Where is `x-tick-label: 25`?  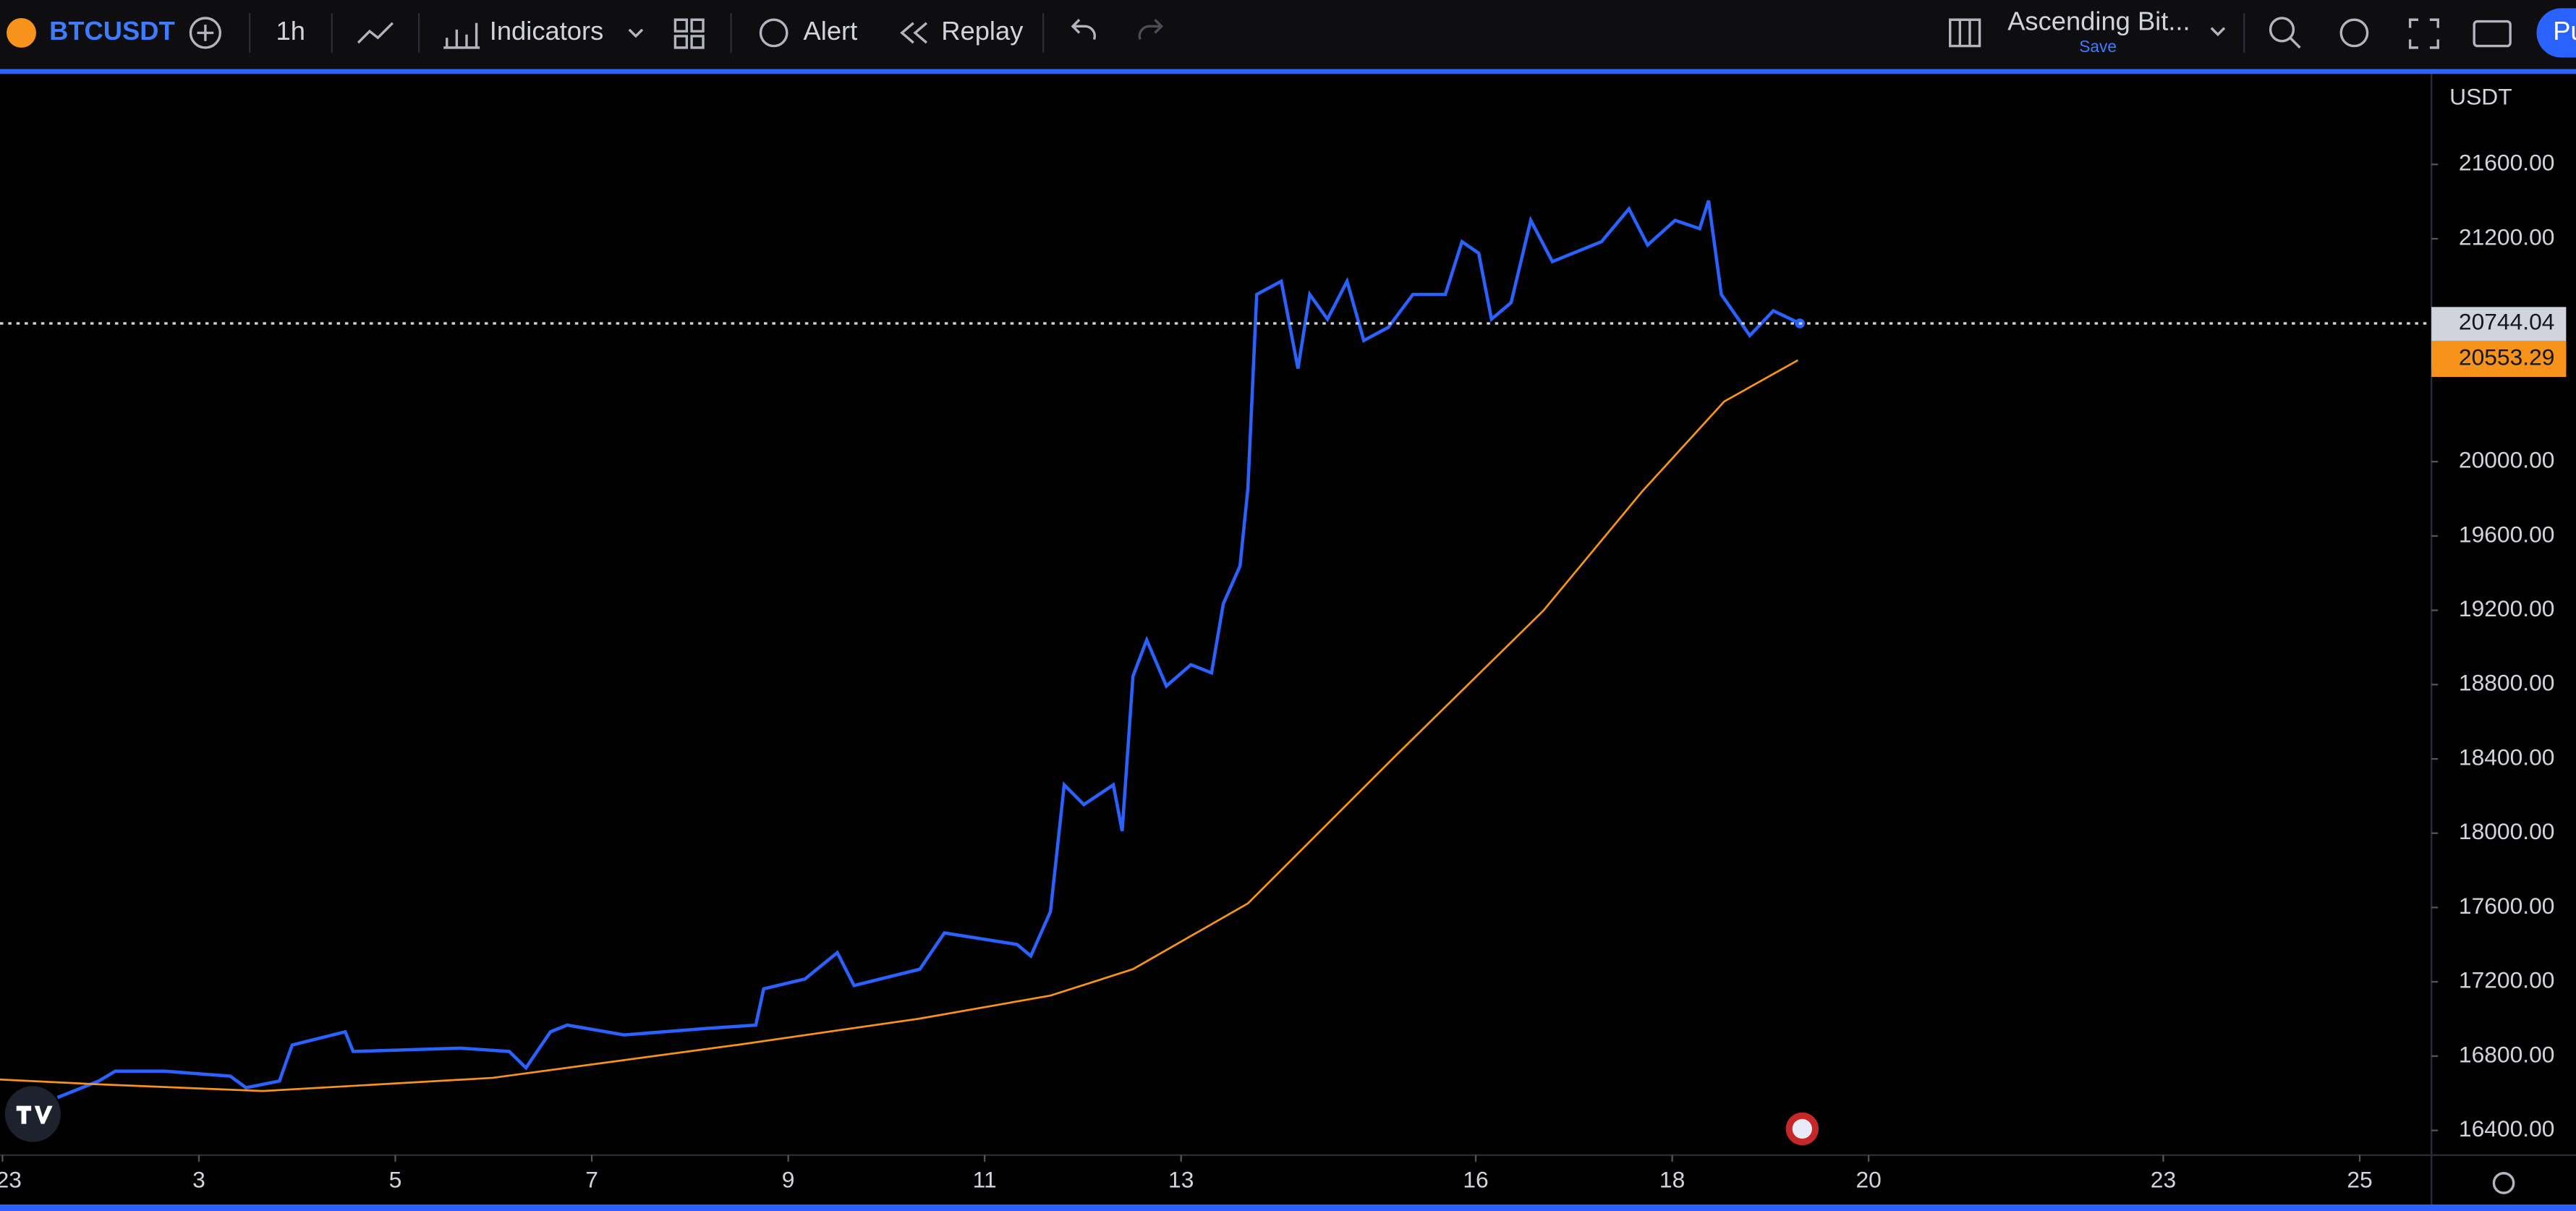
x-tick-label: 25 is located at coordinates (2359, 1180).